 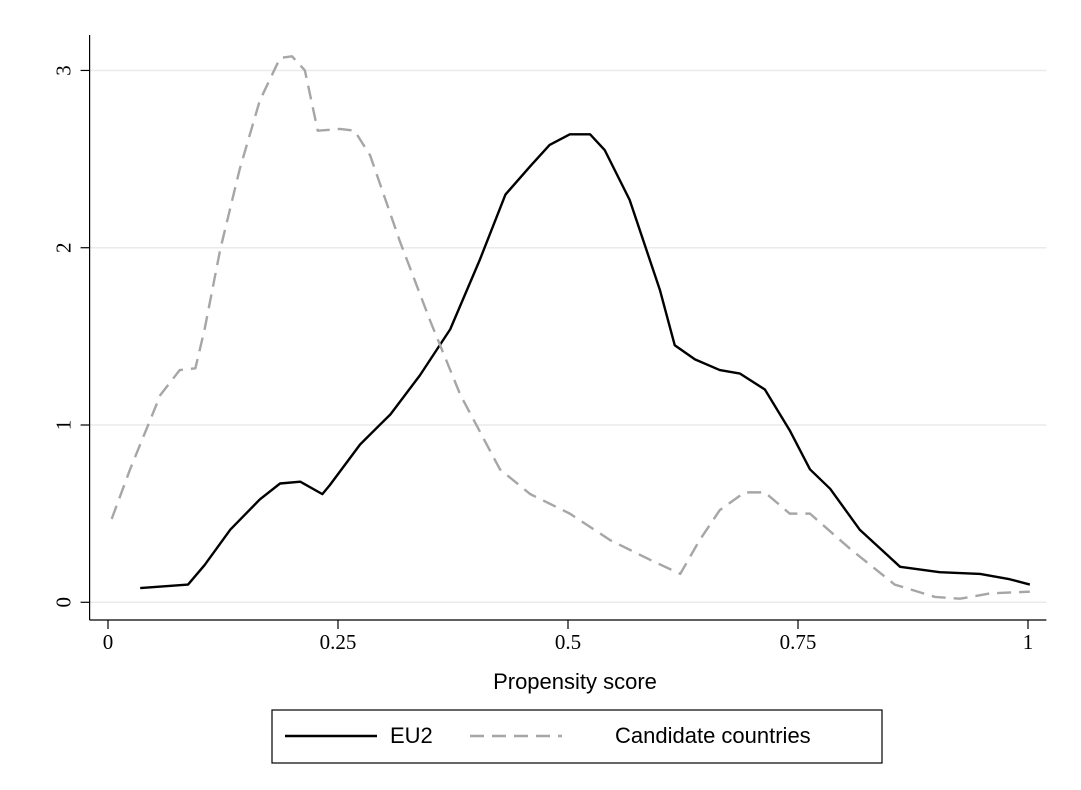 What do you see at coordinates (63, 70) in the screenshot?
I see `y-tick-label: 3` at bounding box center [63, 70].